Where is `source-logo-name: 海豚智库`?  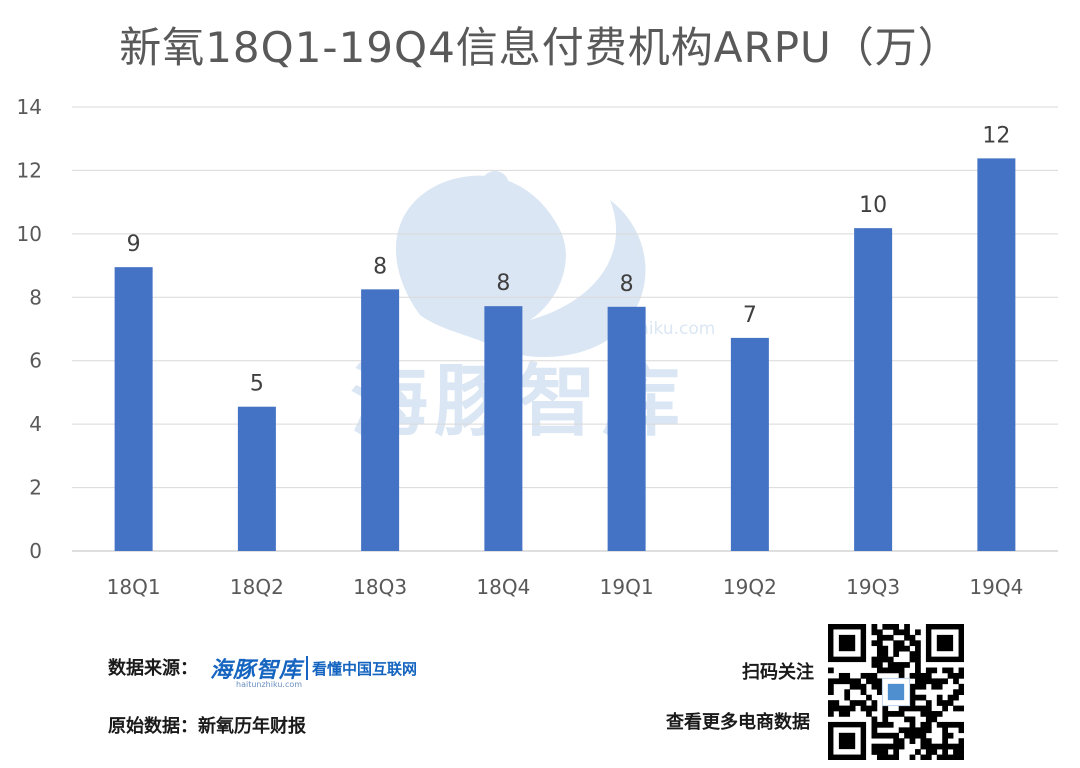 source-logo-name: 海豚智库 is located at coordinates (256, 670).